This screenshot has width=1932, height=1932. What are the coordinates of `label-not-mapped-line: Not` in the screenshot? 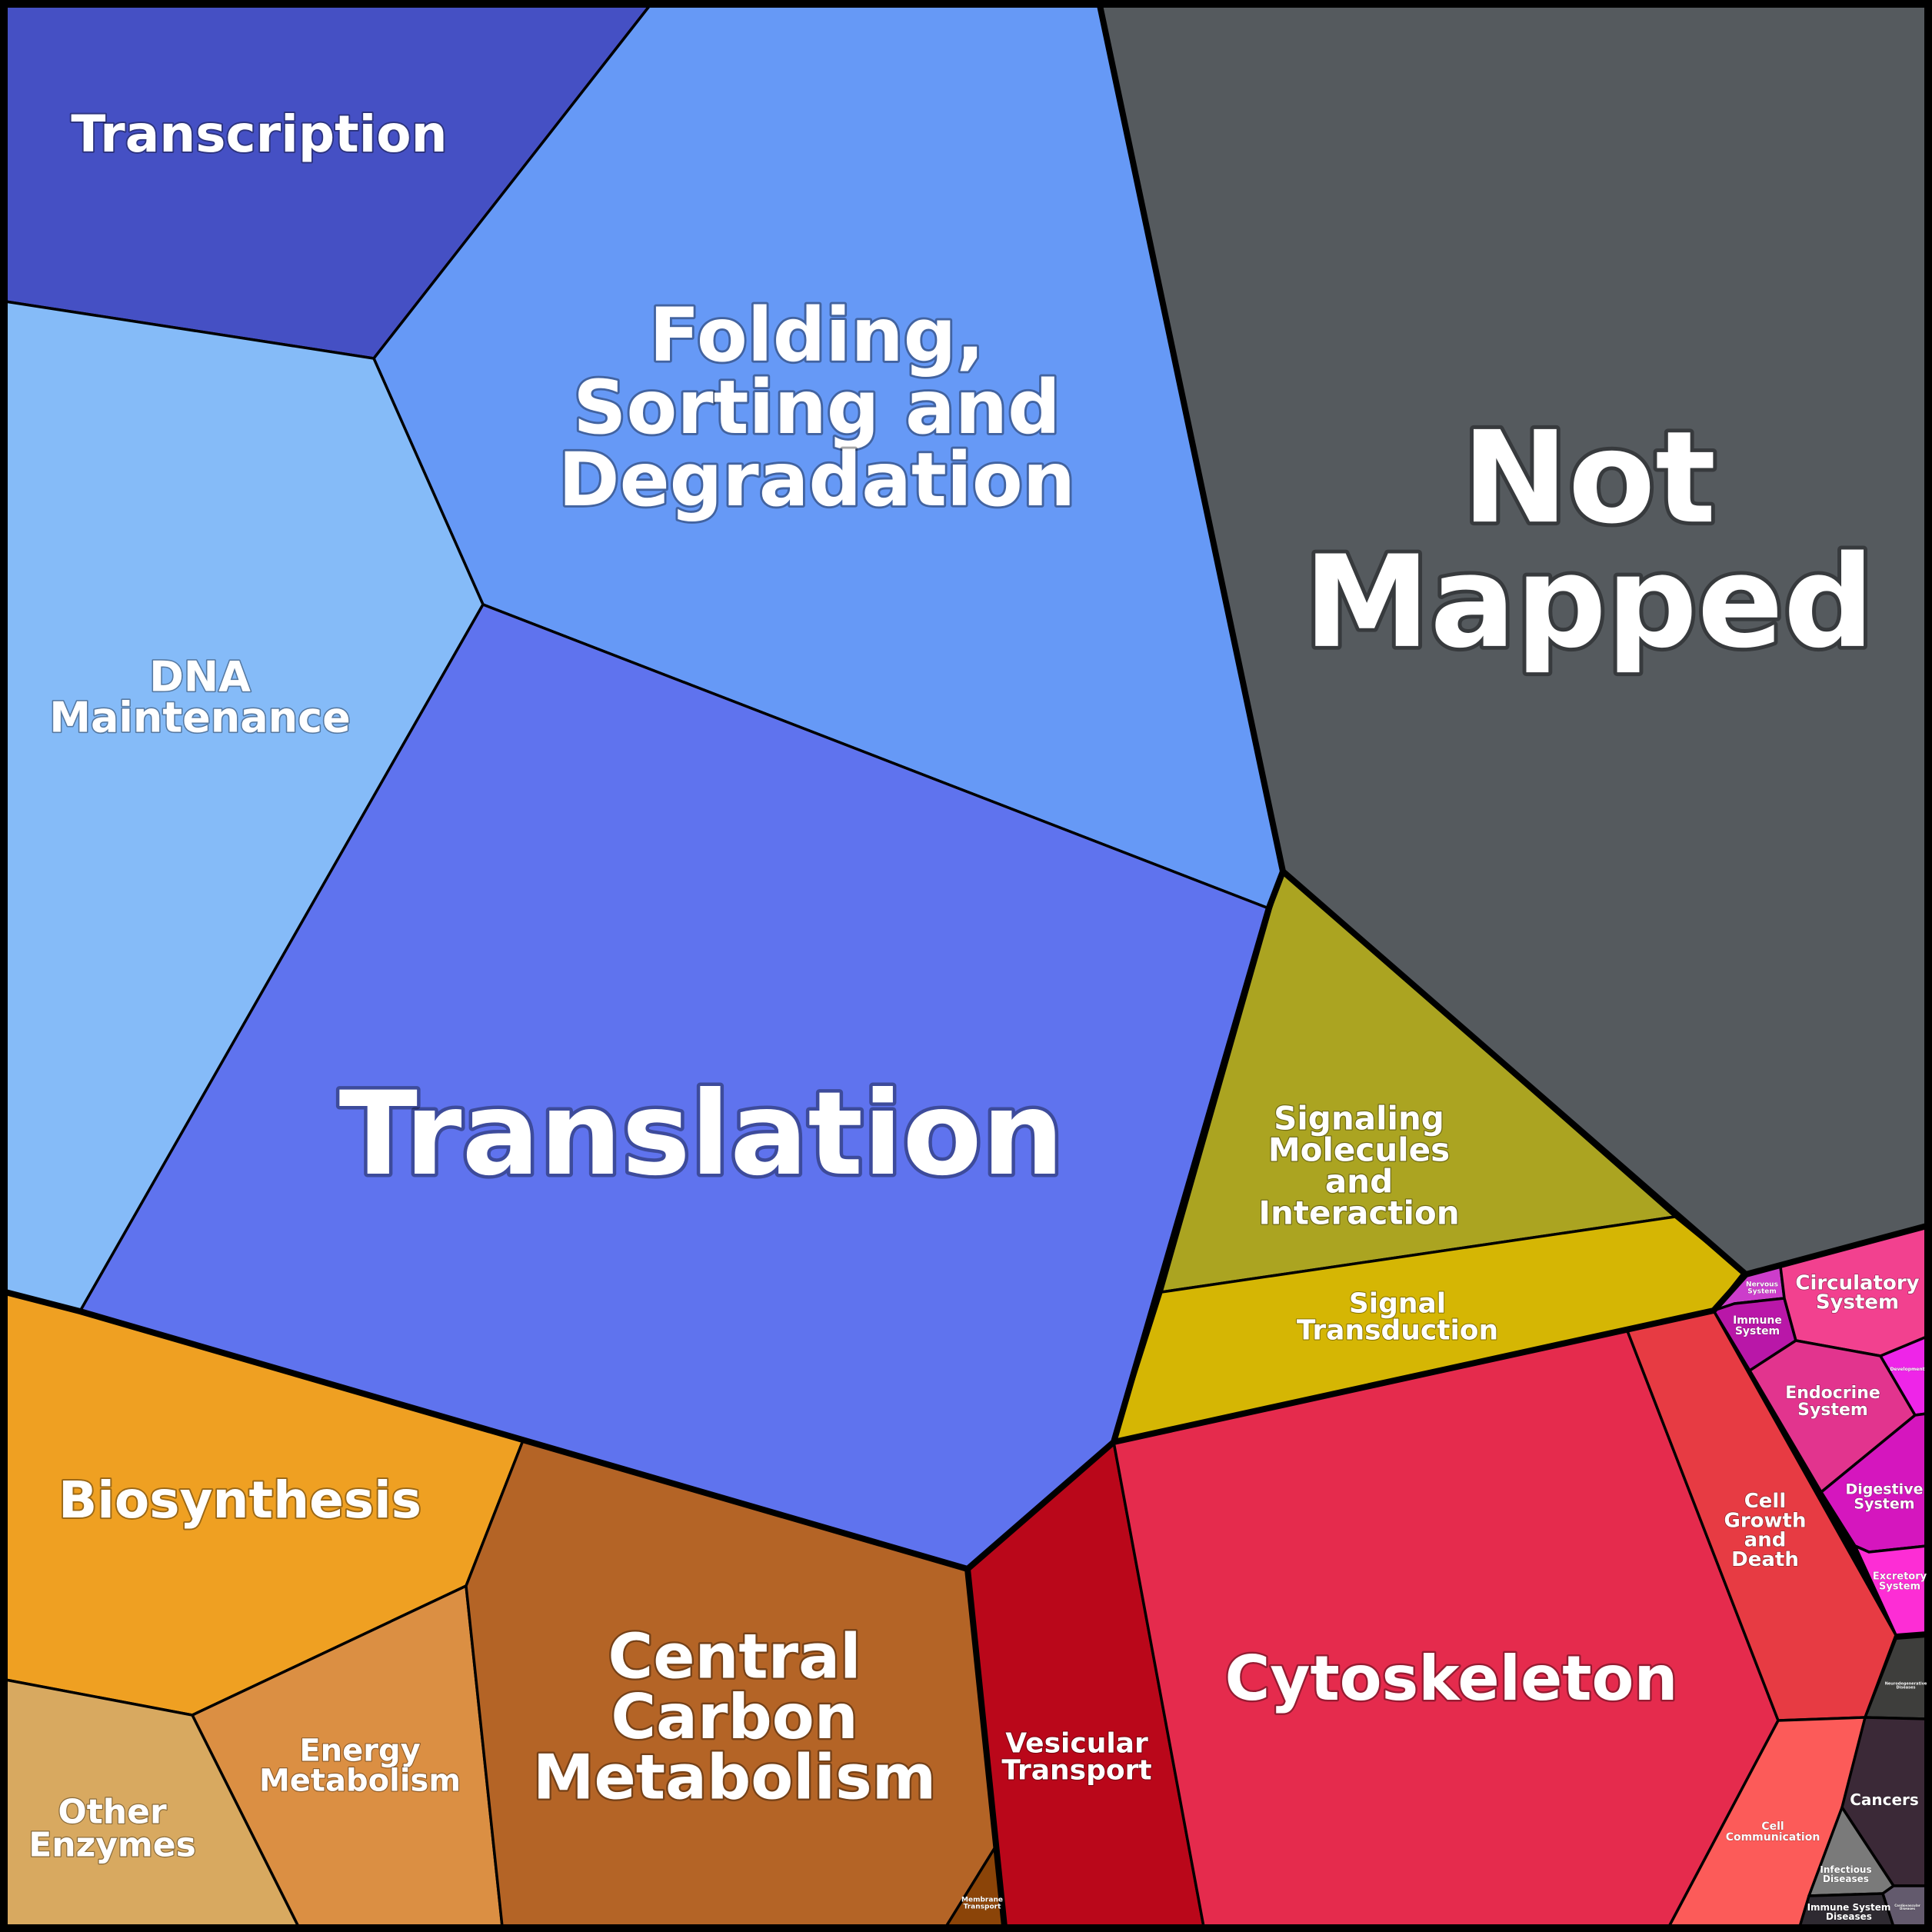 It's located at (1589, 477).